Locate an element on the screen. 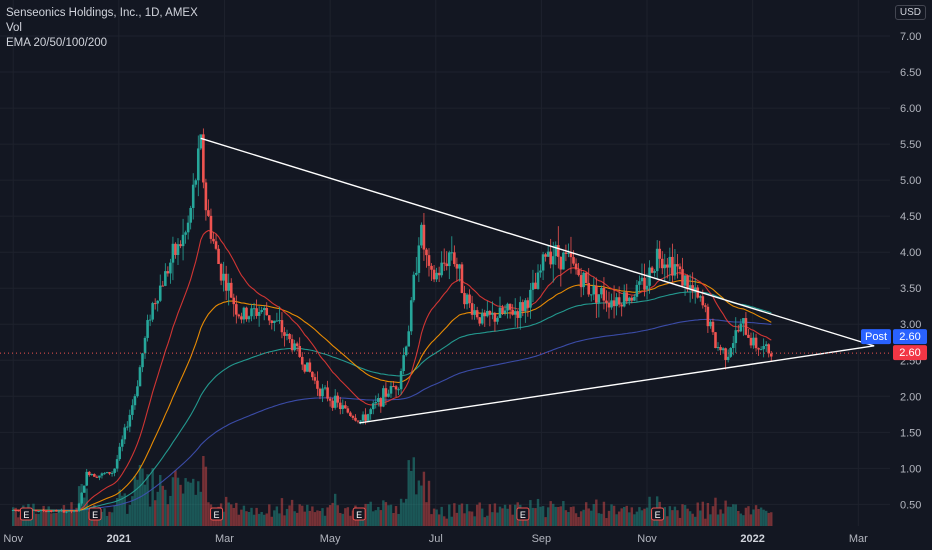 This screenshot has height=550, width=932. volume-indicator-label: Vol is located at coordinates (14, 28).